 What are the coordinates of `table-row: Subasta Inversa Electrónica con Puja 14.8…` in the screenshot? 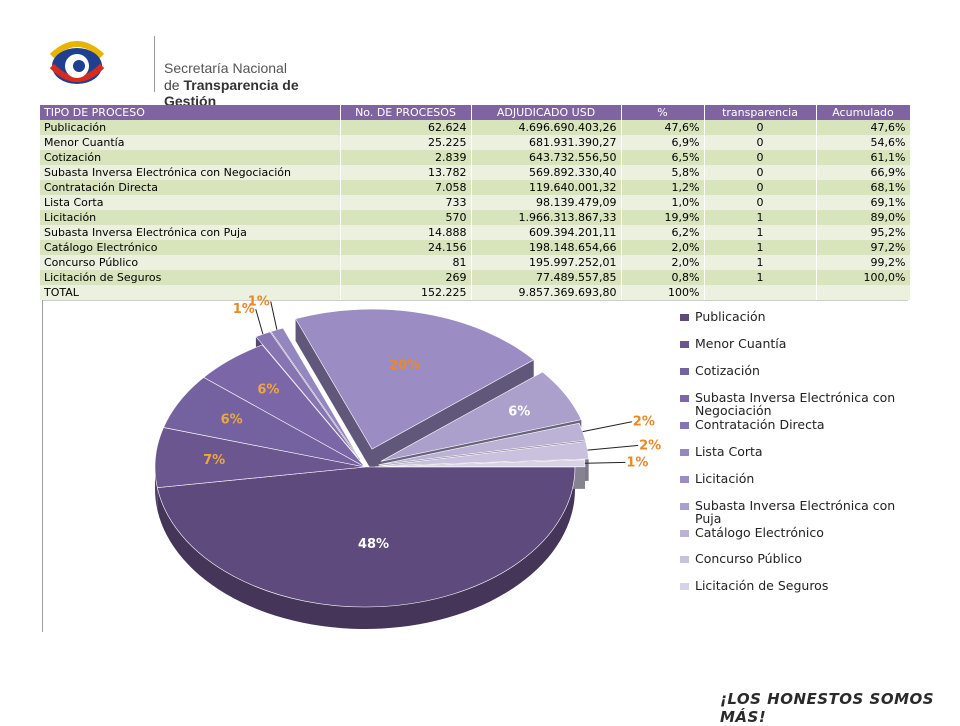 It's located at (475, 232).